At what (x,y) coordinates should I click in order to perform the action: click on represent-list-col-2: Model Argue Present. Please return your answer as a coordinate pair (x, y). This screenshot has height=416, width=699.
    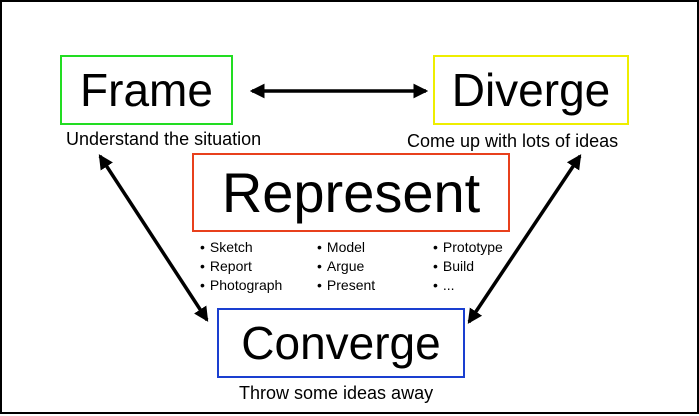
    Looking at the image, I should click on (346, 266).